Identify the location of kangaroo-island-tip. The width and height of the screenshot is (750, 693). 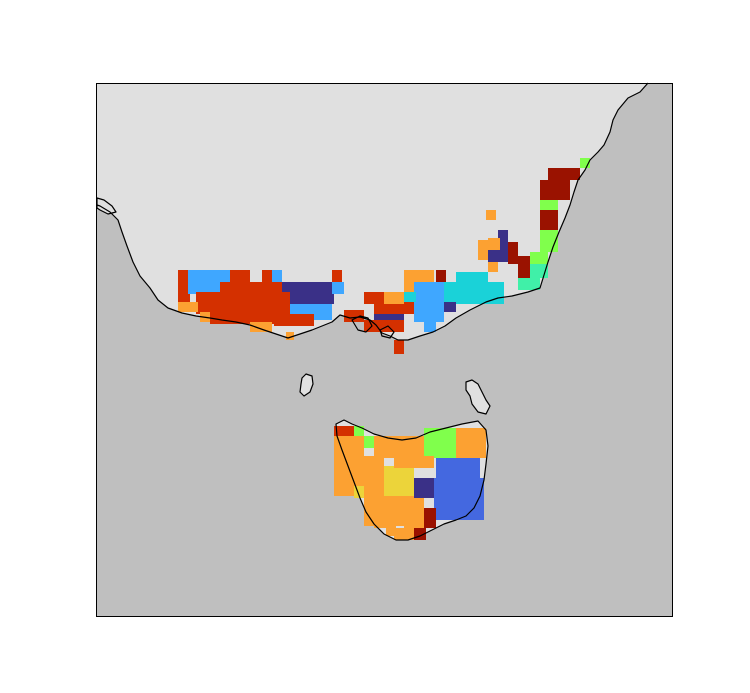
(106, 206).